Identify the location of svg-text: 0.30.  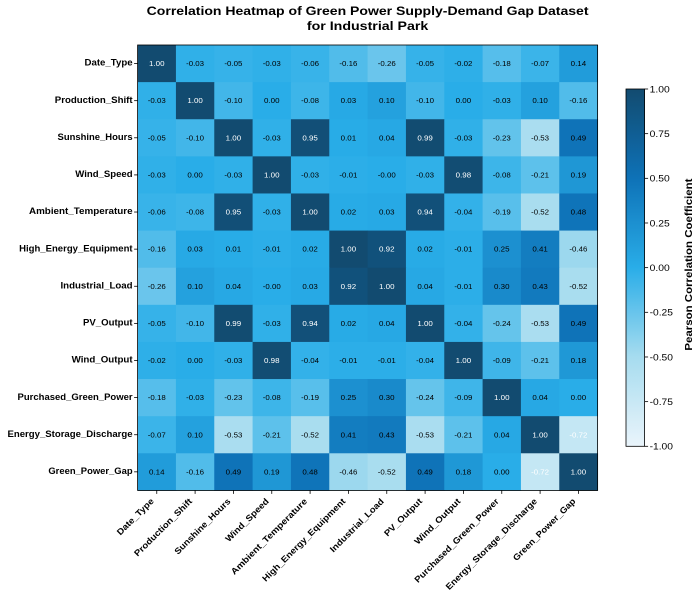
(386, 397).